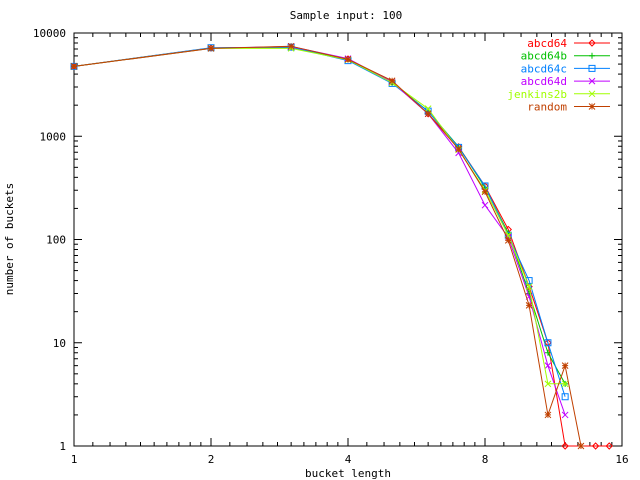 The image size is (640, 480). Describe the element at coordinates (568, 107) in the screenshot. I see `legend-item-random: random` at that location.